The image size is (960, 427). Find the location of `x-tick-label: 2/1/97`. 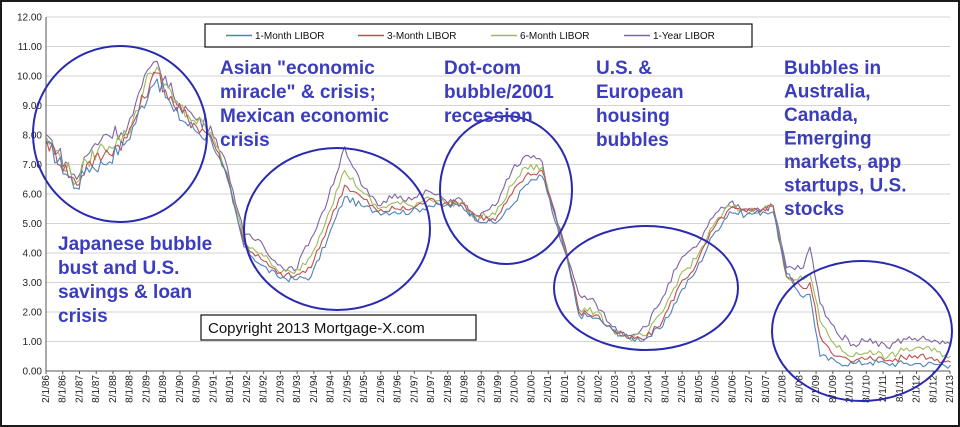

x-tick-label: 2/1/97 is located at coordinates (414, 389).